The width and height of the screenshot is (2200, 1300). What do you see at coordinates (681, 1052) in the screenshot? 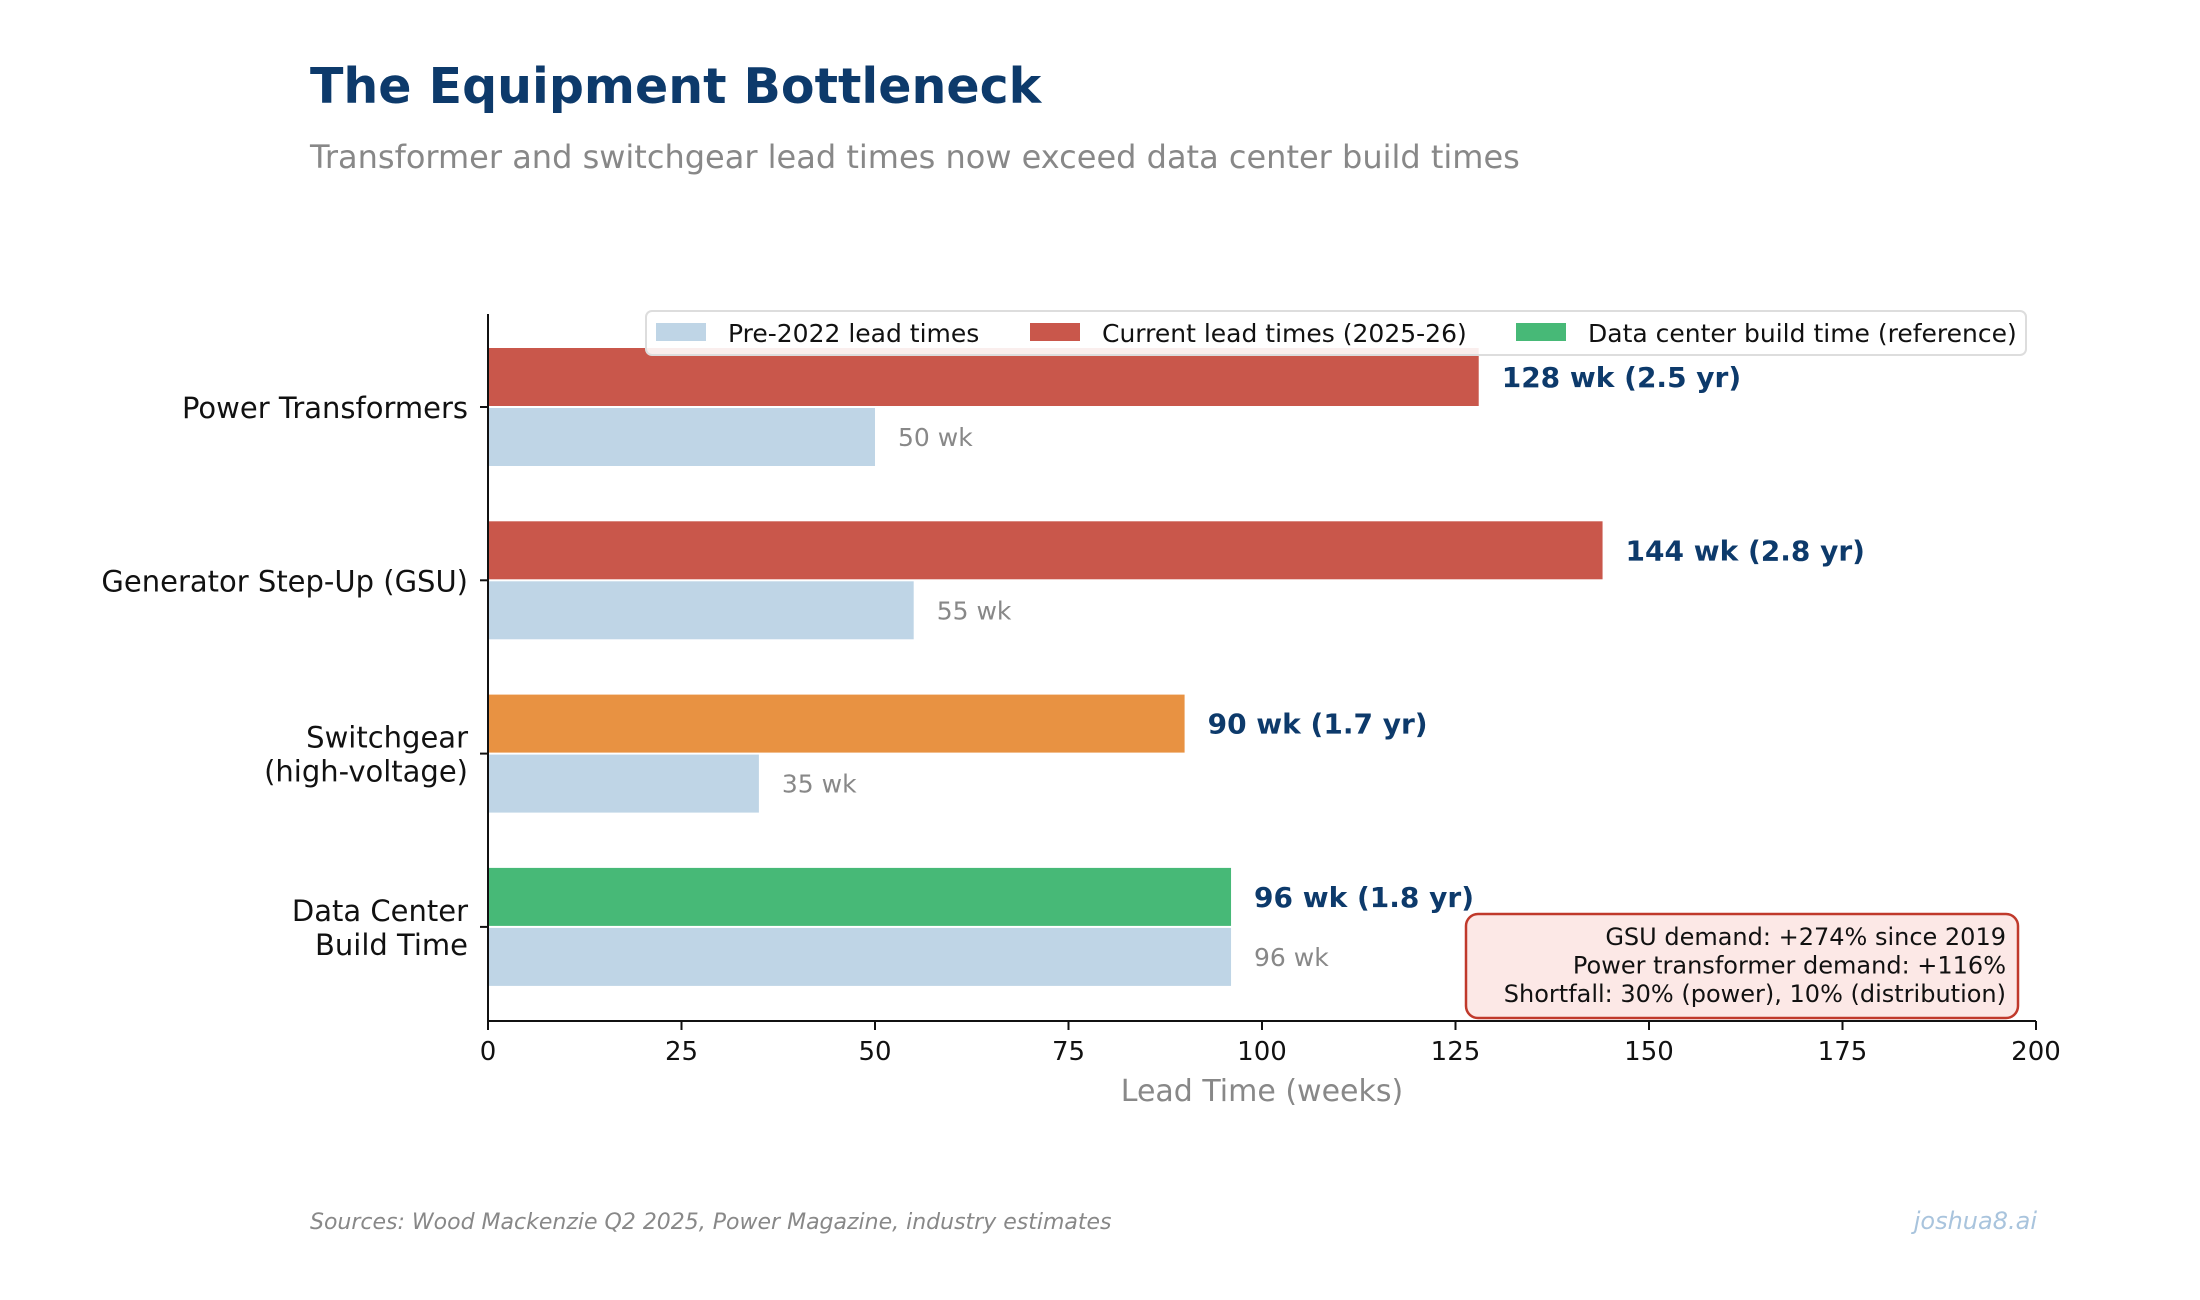
I see `x-tick-label-1: 25` at bounding box center [681, 1052].